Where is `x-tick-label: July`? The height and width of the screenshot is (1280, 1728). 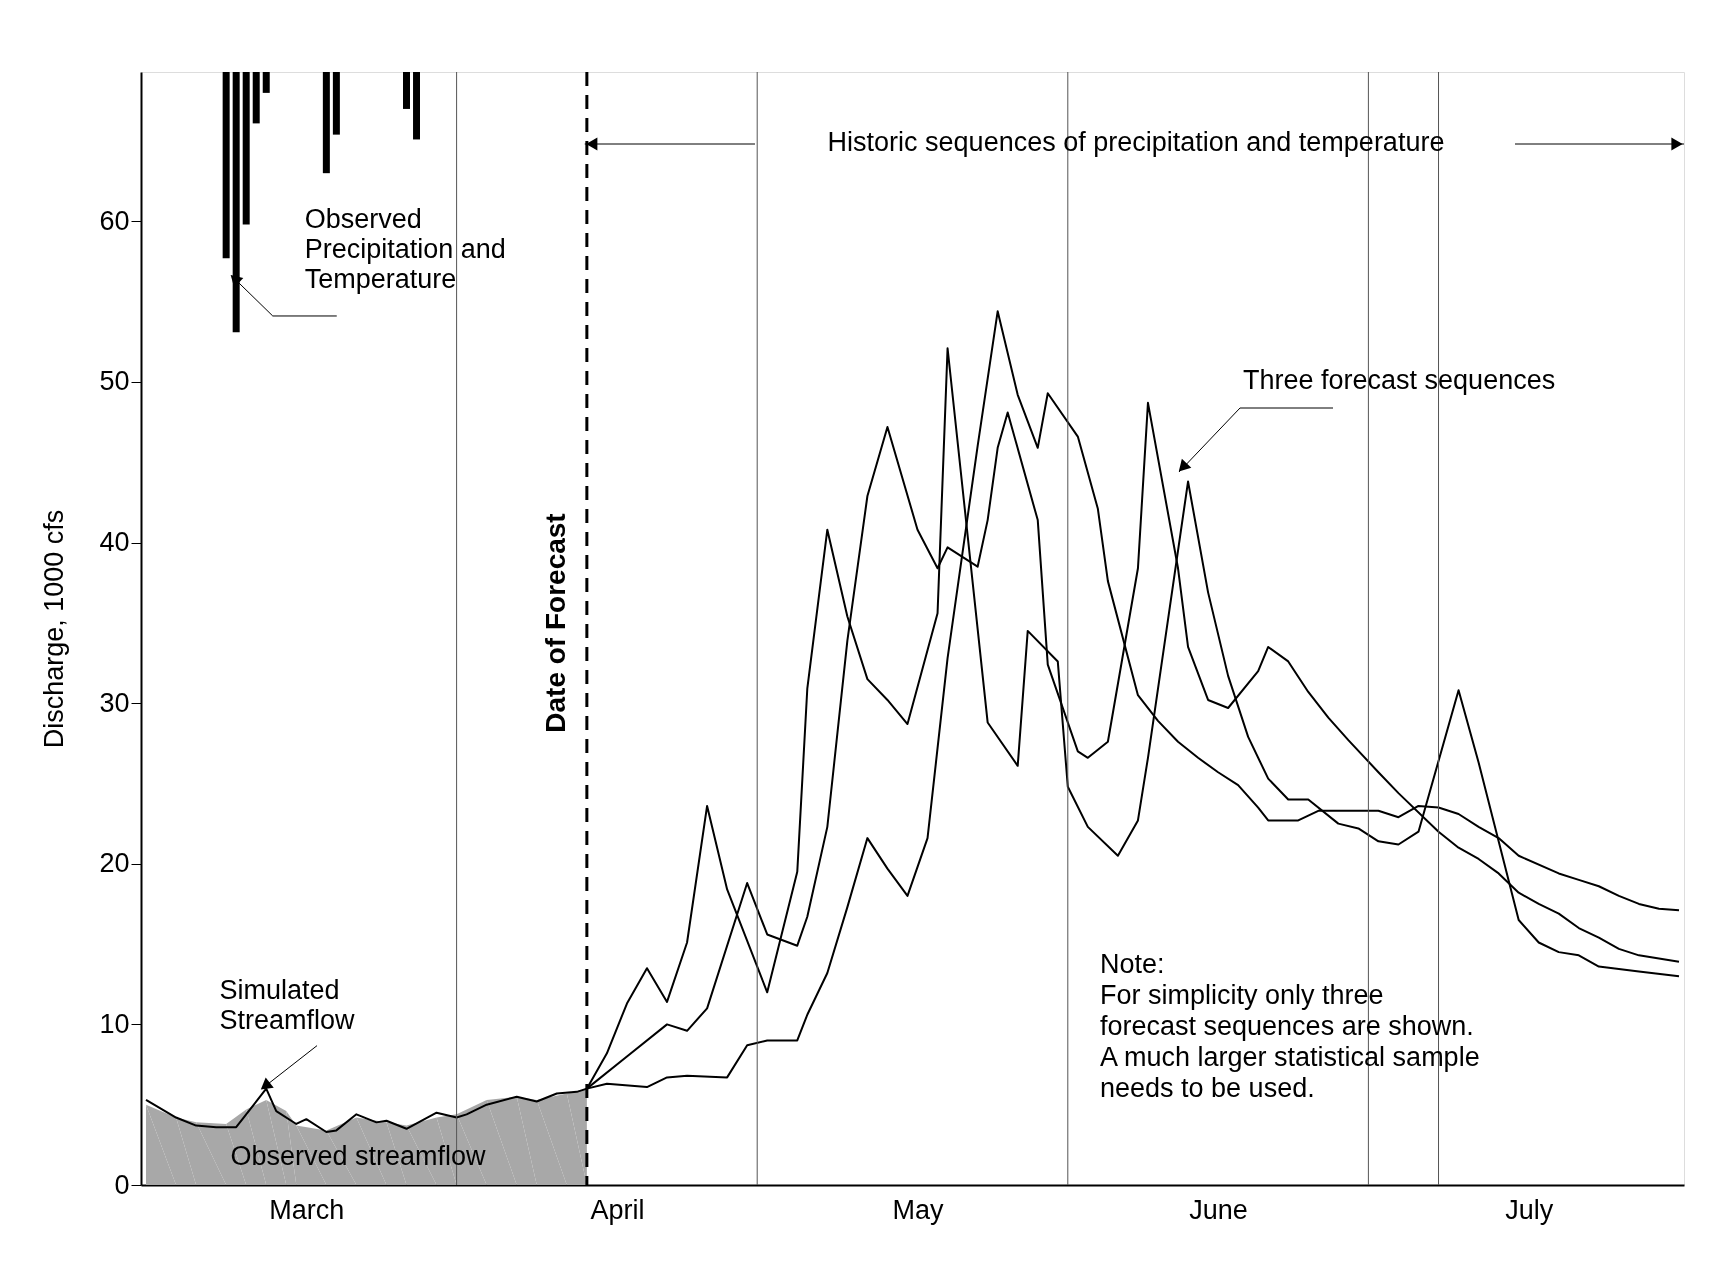
x-tick-label: July is located at coordinates (1529, 1209).